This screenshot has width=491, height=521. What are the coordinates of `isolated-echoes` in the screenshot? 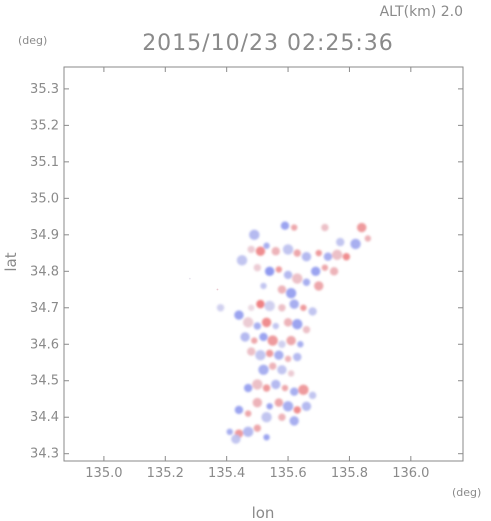 It's located at (203, 284).